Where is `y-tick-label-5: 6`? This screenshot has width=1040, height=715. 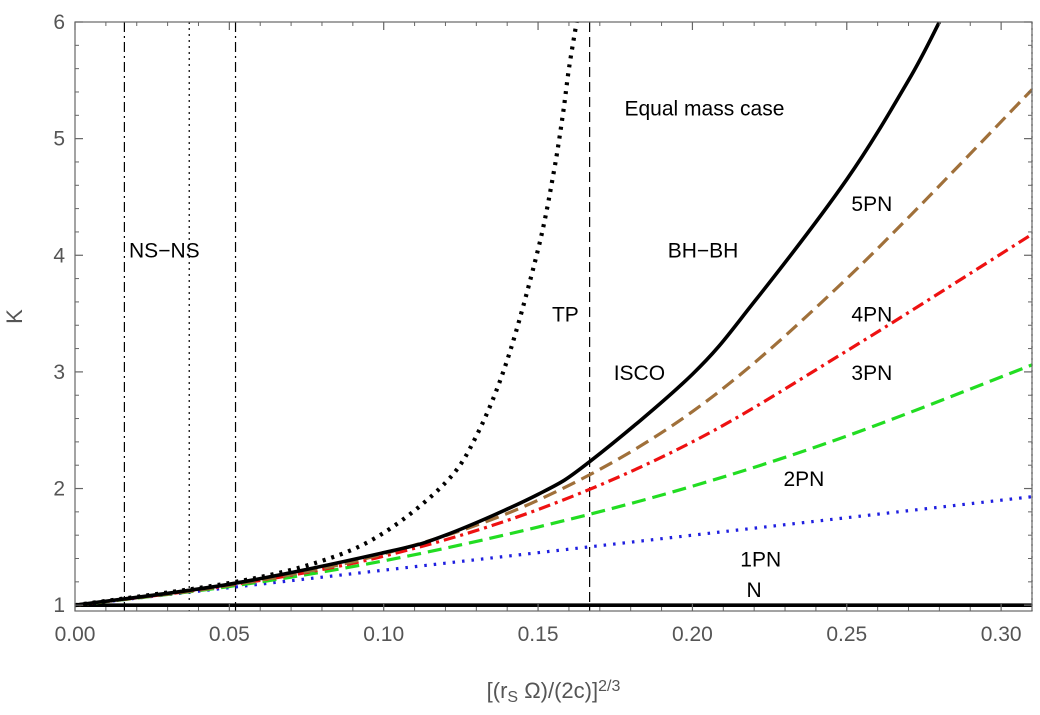
y-tick-label-5: 6 is located at coordinates (59, 22).